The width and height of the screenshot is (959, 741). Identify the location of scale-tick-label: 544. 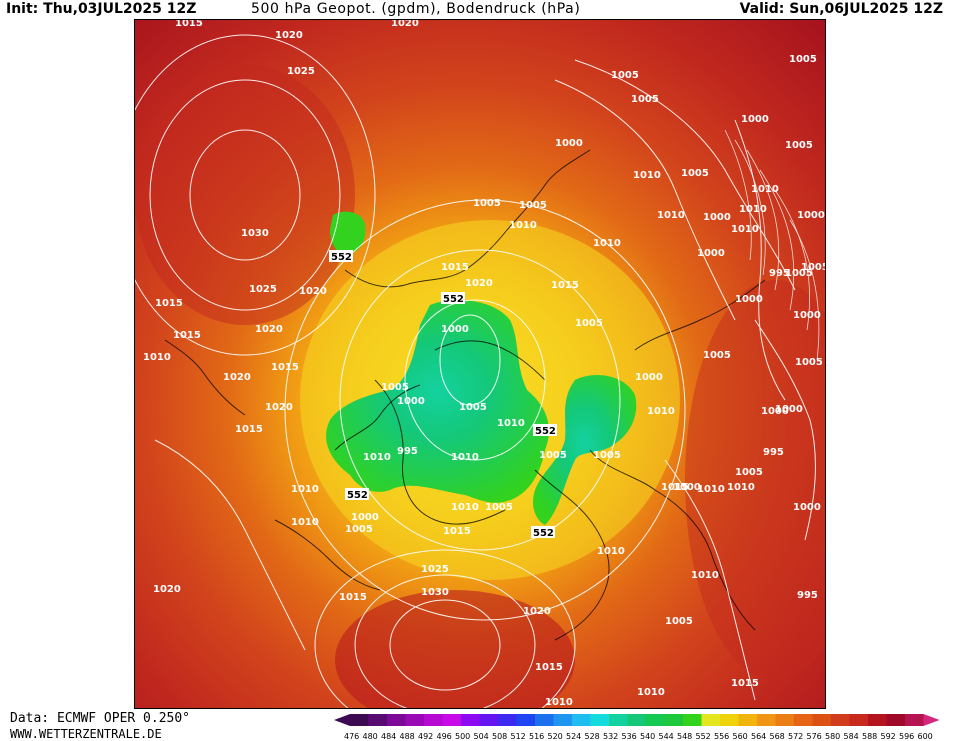
(666, 736).